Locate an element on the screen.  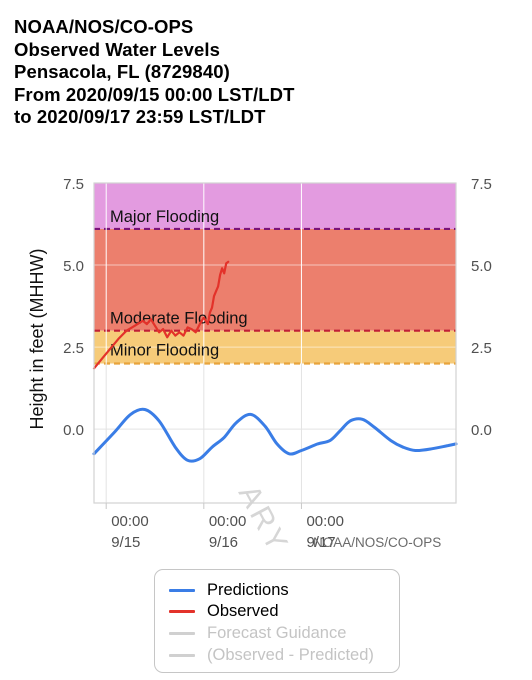
y-tick-label-right-2: 2.5 is located at coordinates (481, 348).